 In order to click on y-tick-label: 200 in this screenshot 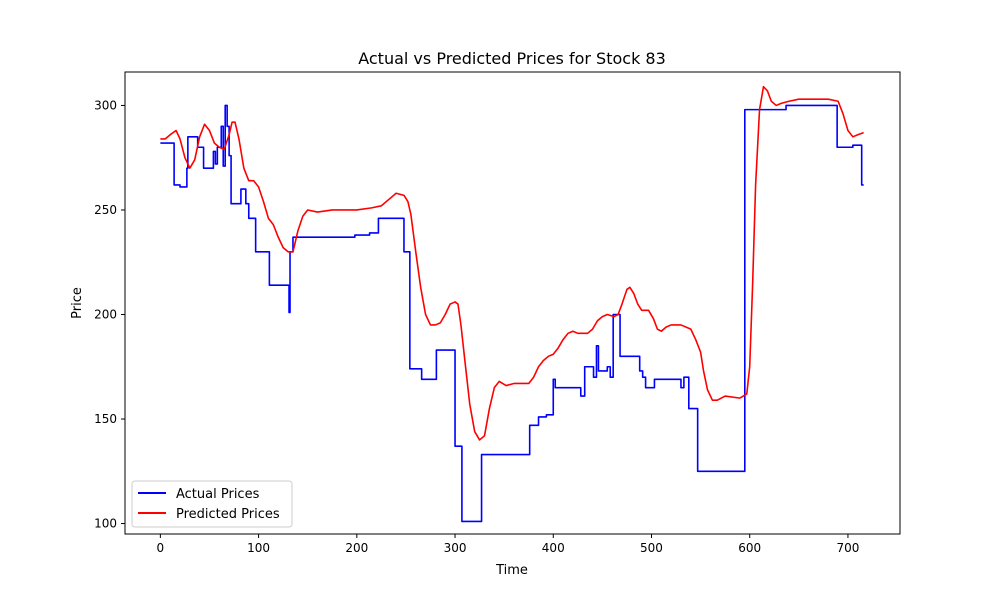, I will do `click(105, 314)`.